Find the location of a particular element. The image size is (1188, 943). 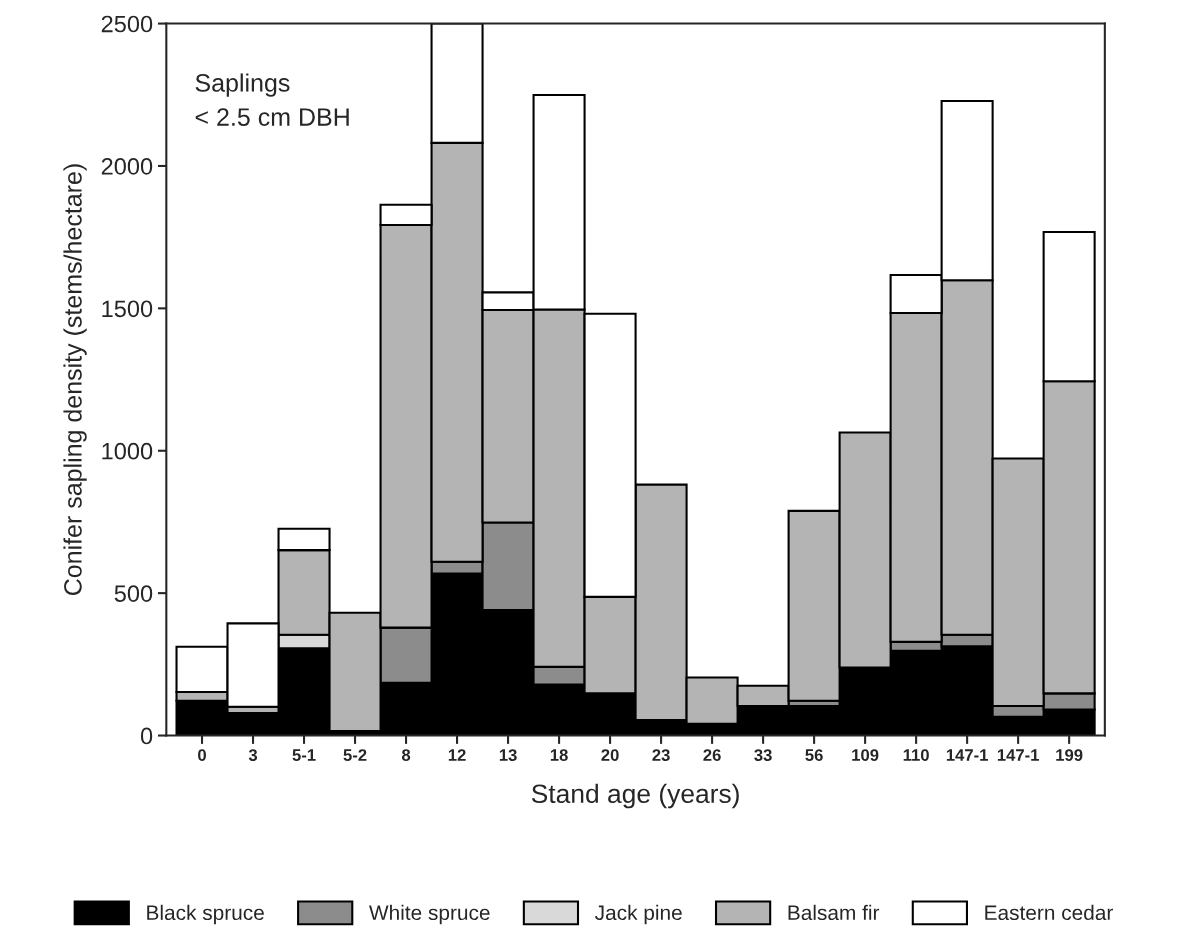

x-tick-label: 33 is located at coordinates (763, 755).